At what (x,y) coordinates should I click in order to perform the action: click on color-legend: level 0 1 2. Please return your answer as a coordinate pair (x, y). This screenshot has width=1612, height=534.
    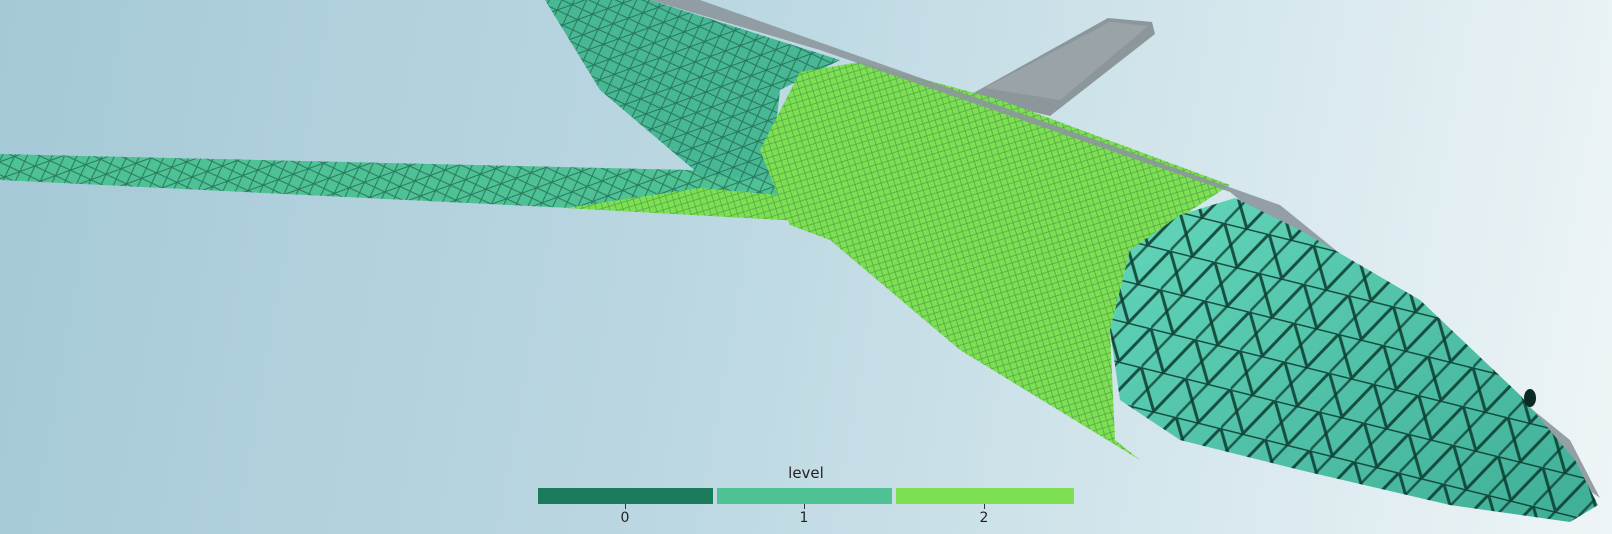
    Looking at the image, I should click on (806, 498).